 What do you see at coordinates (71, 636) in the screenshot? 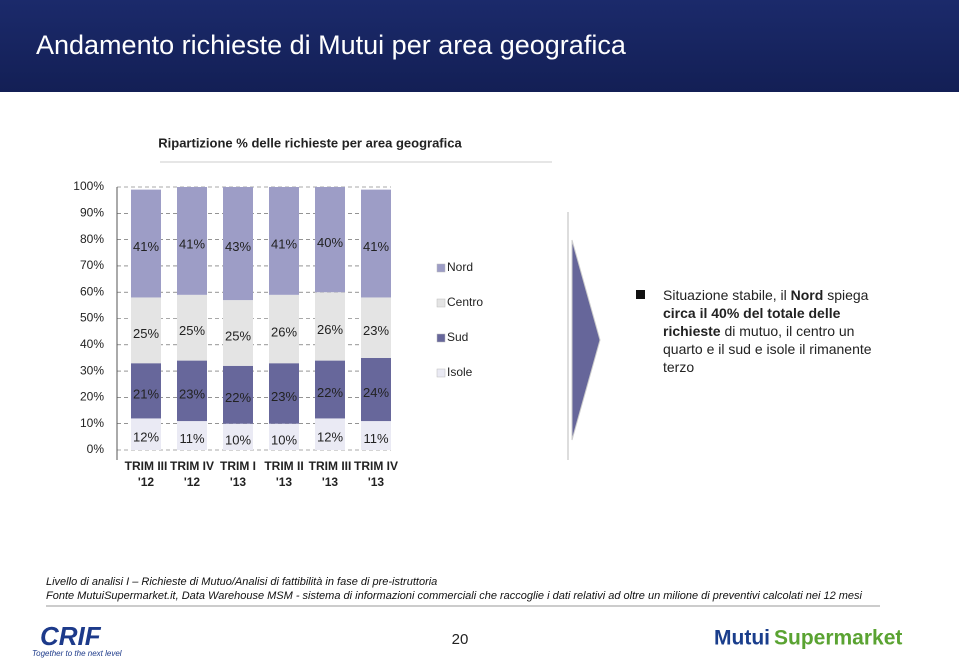
I see `logo-left: CRIF` at bounding box center [71, 636].